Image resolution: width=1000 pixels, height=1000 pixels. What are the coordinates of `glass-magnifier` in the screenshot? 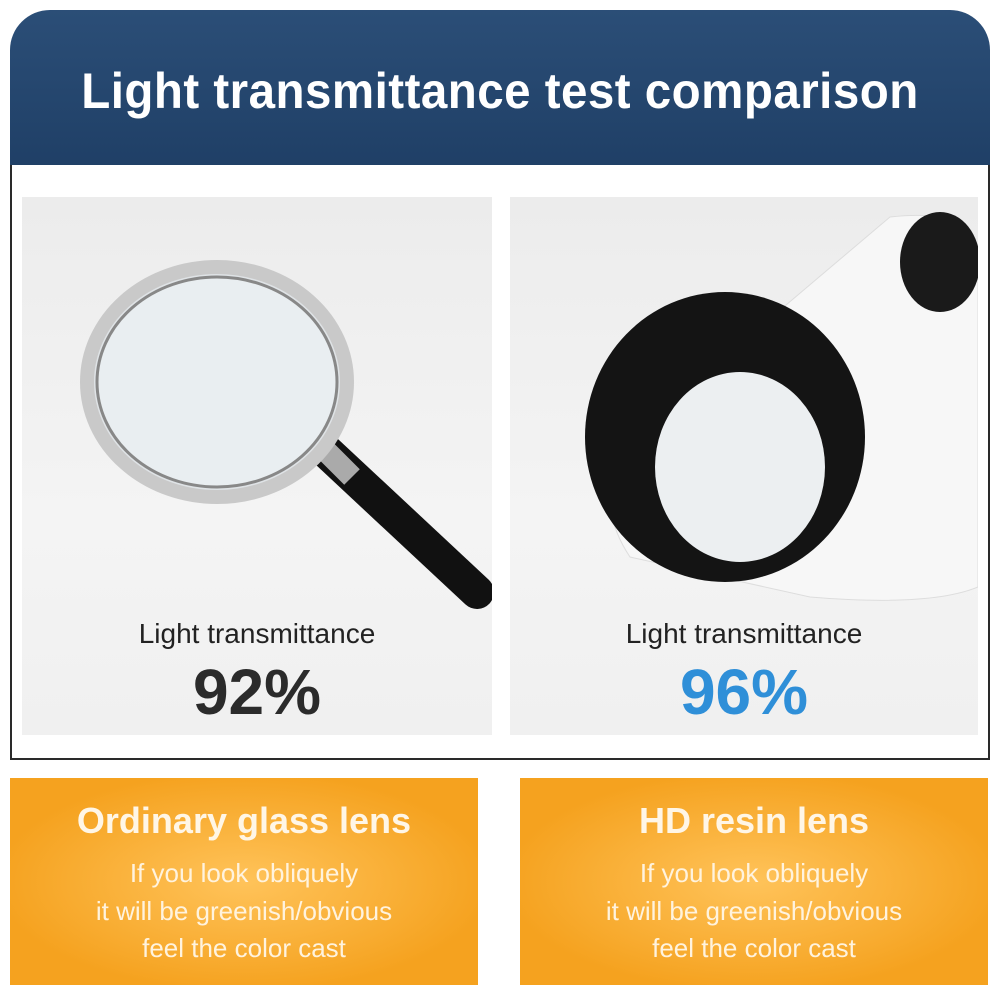 It's located at (286, 434).